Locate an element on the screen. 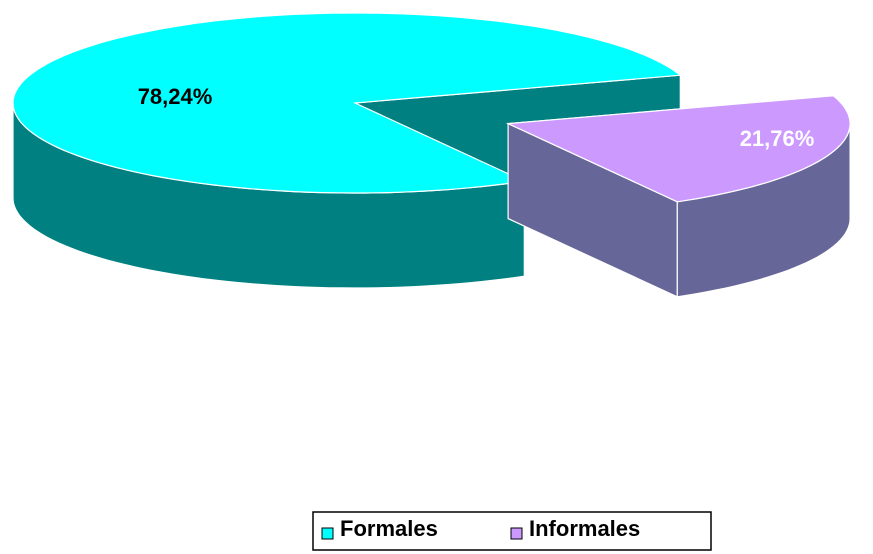 This screenshot has height=554, width=873. data-label: 78,24% is located at coordinates (175, 96).